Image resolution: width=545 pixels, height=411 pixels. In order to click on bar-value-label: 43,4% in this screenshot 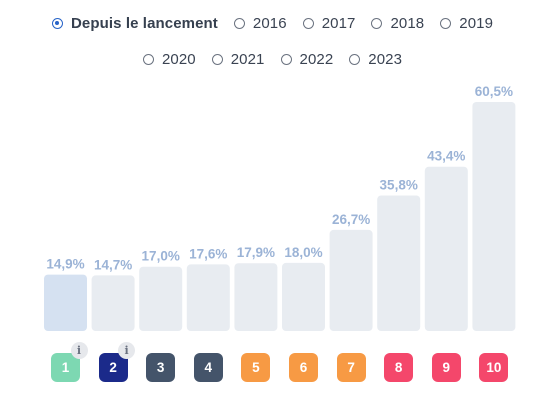, I will do `click(446, 156)`.